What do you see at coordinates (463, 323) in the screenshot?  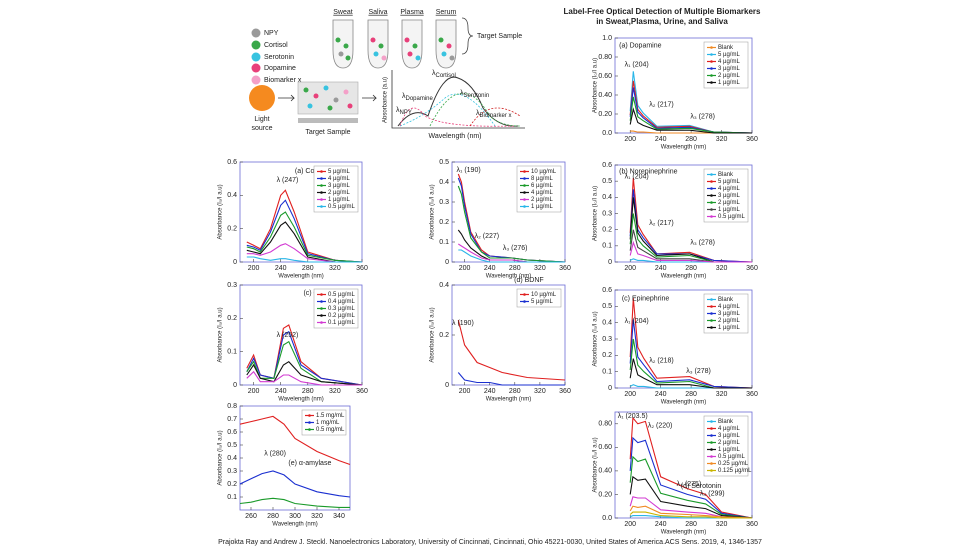 I see `annotation: λ (190)` at bounding box center [463, 323].